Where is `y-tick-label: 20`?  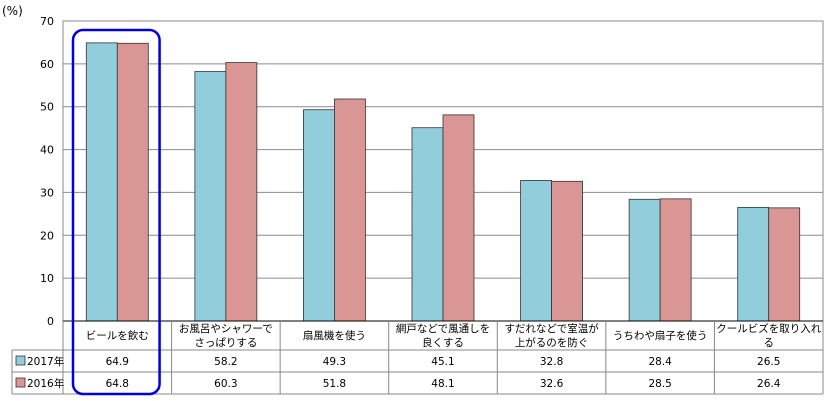 y-tick-label: 20 is located at coordinates (47, 235).